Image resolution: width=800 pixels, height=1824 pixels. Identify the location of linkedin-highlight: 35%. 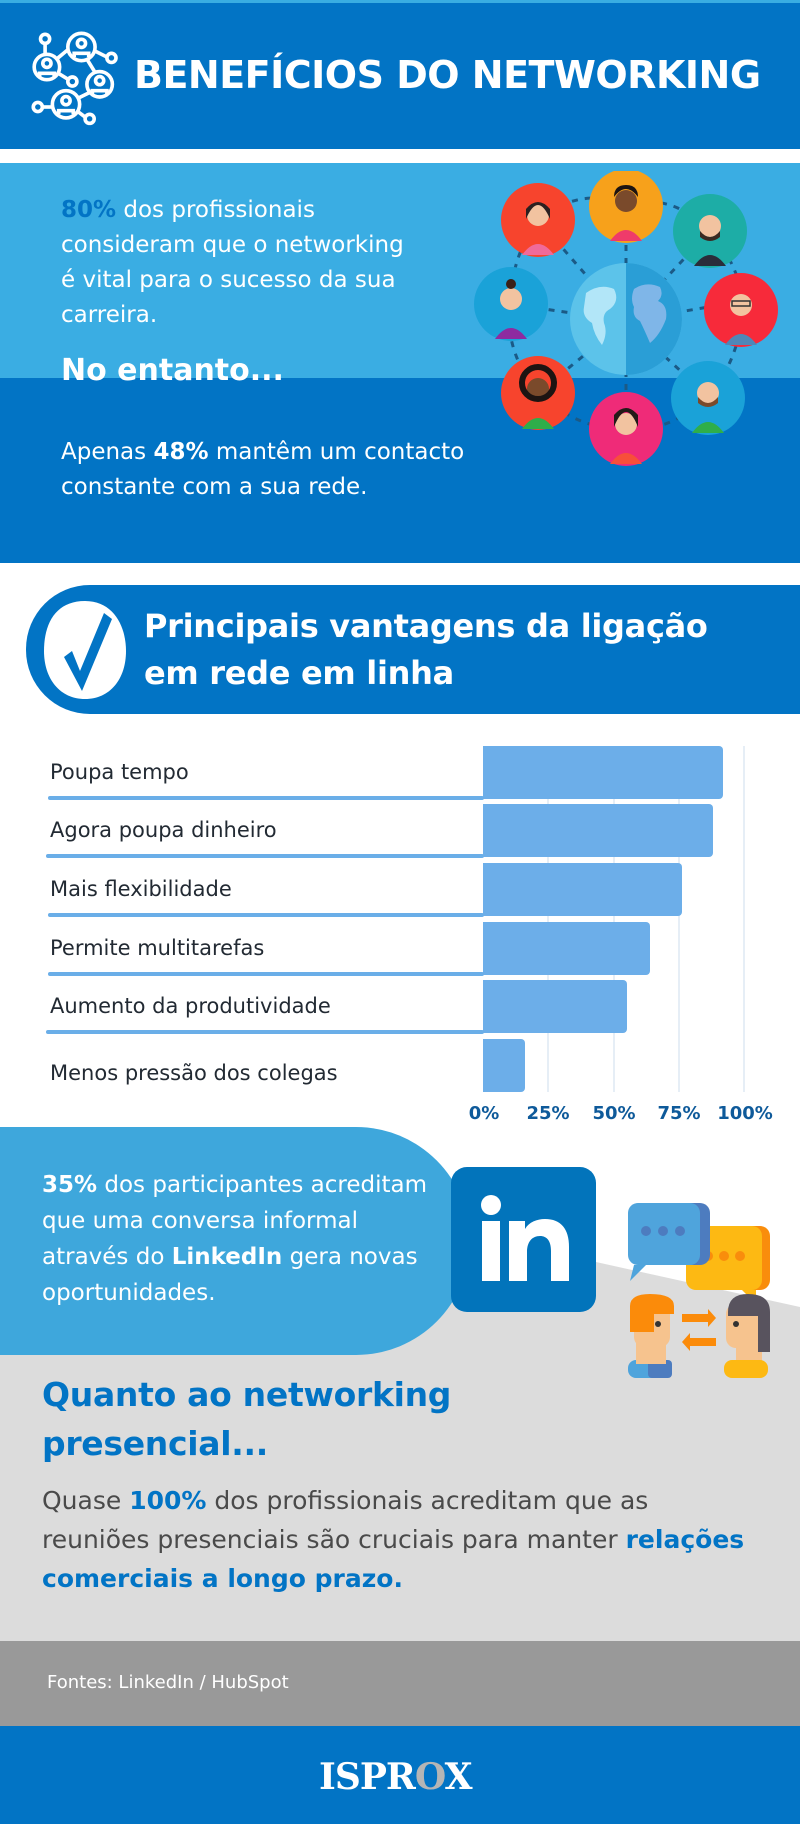
(70, 1185).